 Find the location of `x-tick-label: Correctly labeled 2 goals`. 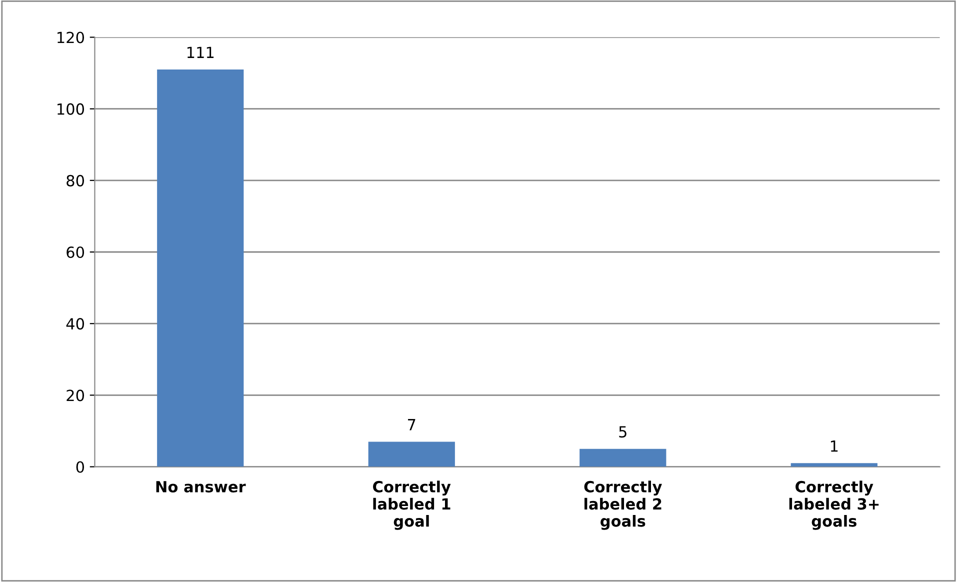

x-tick-label: Correctly labeled 2 goals is located at coordinates (623, 505).